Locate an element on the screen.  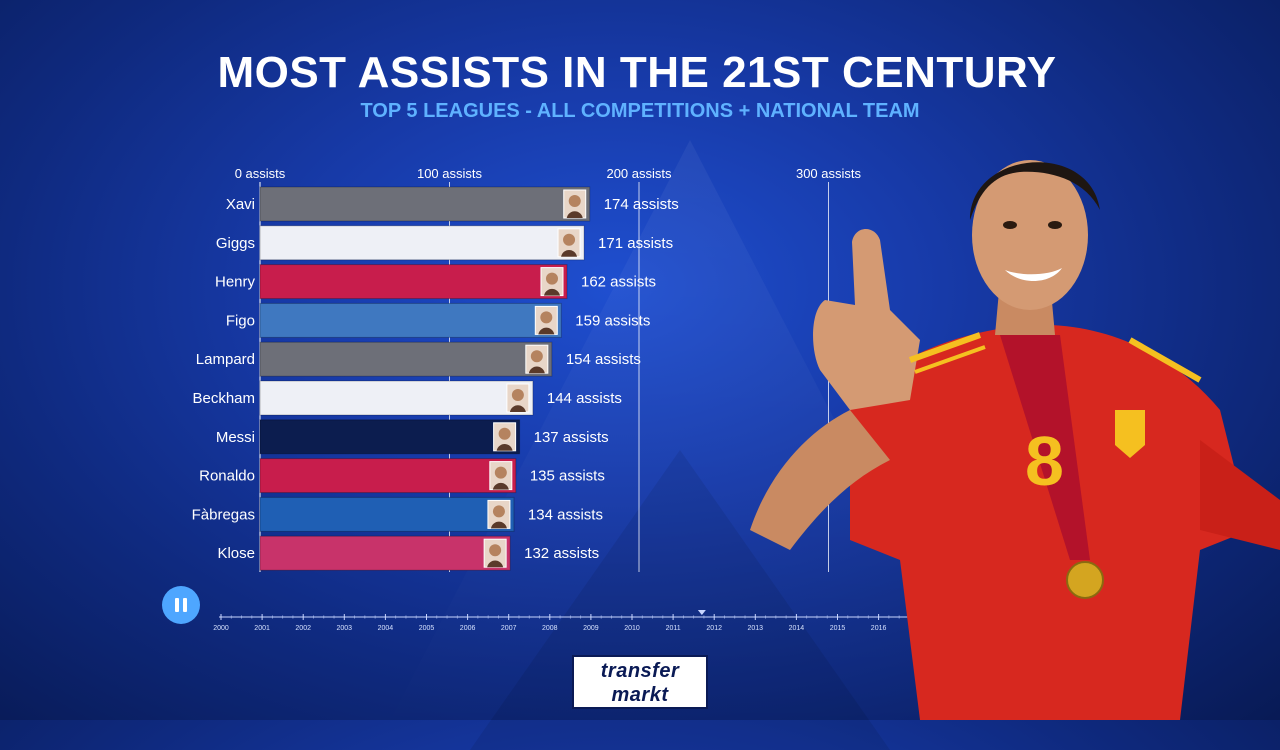
timeline-year-label: 2010 is located at coordinates (632, 628).